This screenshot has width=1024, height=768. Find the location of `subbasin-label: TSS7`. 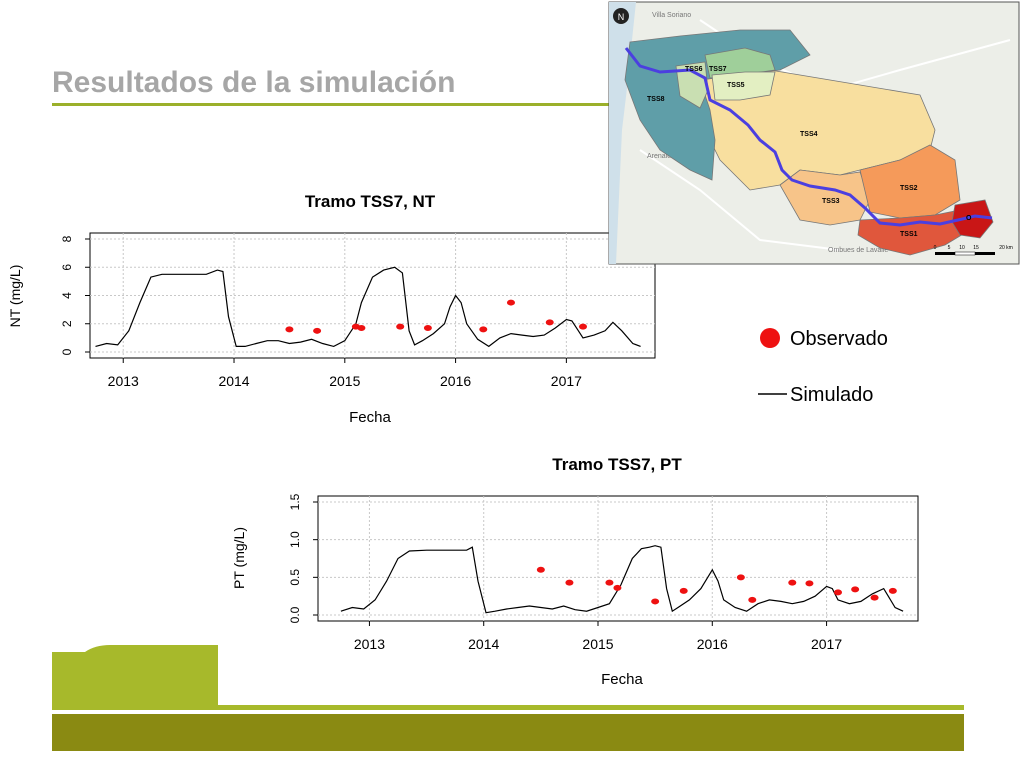

subbasin-label: TSS7 is located at coordinates (718, 69).